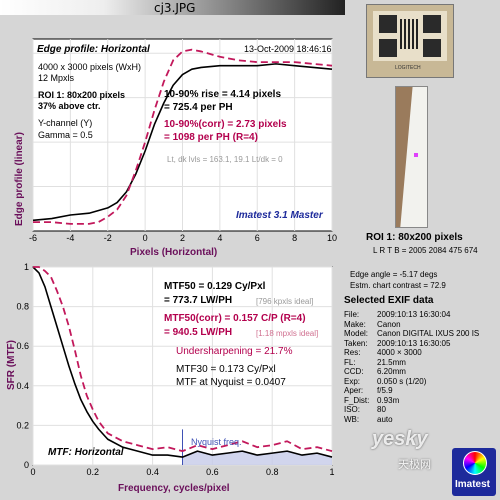  Describe the element at coordinates (375, 371) in the screenshot. I see `exif-row: CCD: 6.20mm` at that location.